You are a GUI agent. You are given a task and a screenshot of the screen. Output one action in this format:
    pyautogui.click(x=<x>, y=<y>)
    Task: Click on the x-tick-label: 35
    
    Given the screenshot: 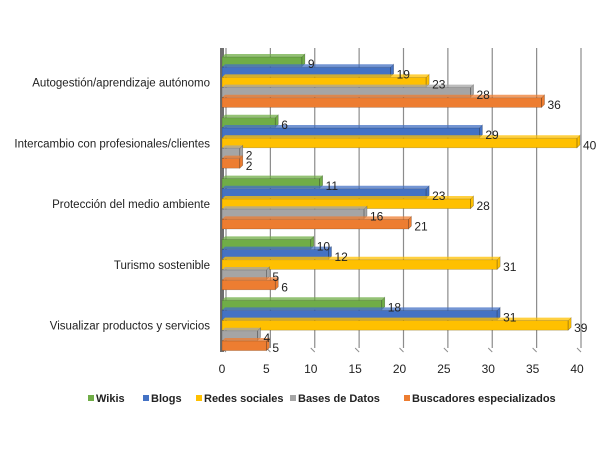 What is the action you would take?
    pyautogui.click(x=533, y=369)
    